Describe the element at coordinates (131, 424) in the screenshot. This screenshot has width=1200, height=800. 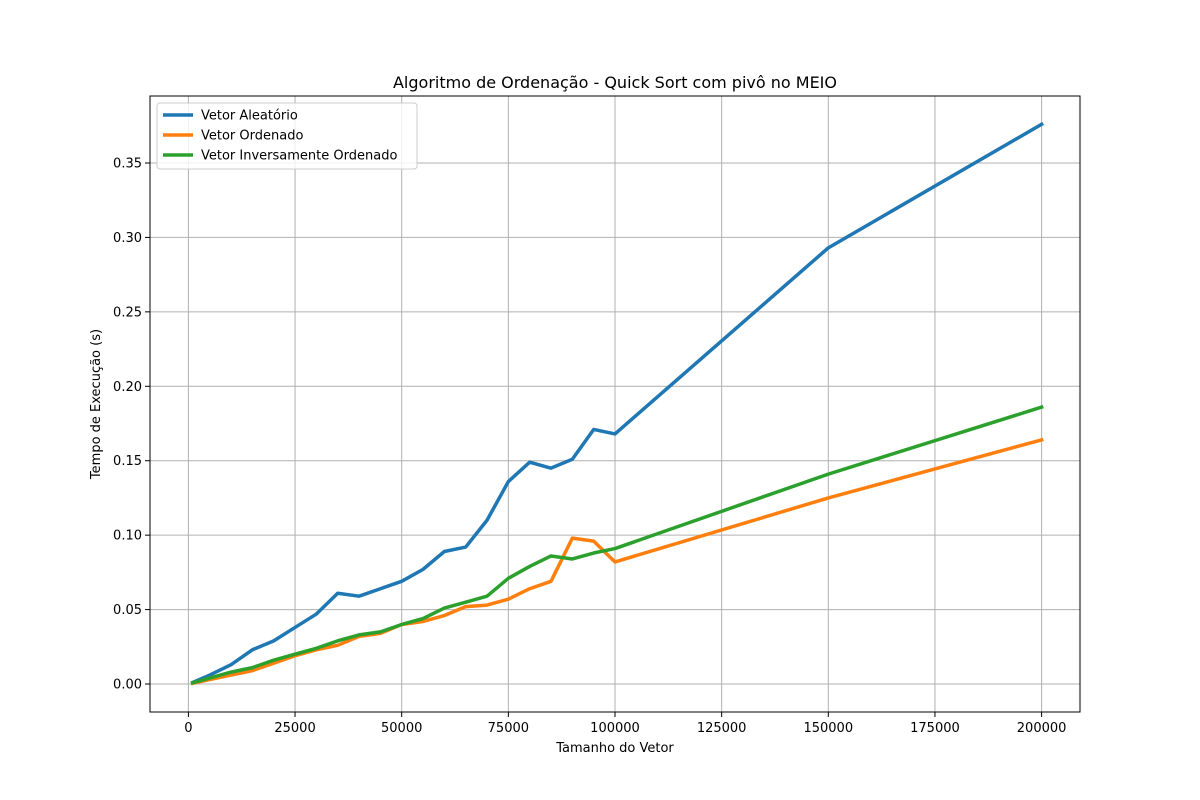
I see `y-axis-ticks: 0.00 0.05 0.10 0.15 0.20 0.25 0.30 0.35` at that location.